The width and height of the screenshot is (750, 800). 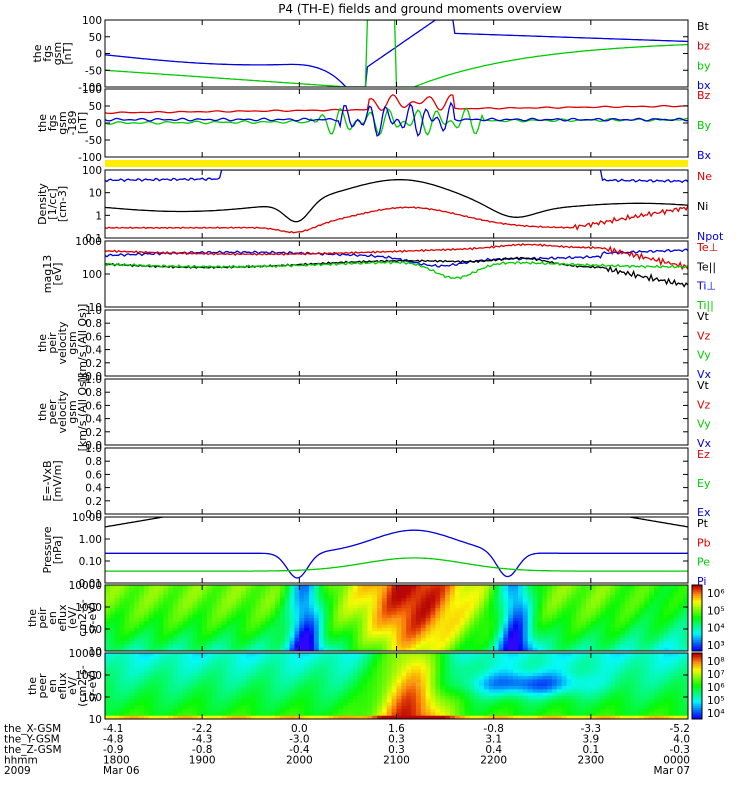 I want to click on x-row-value: 0000, so click(x=676, y=761).